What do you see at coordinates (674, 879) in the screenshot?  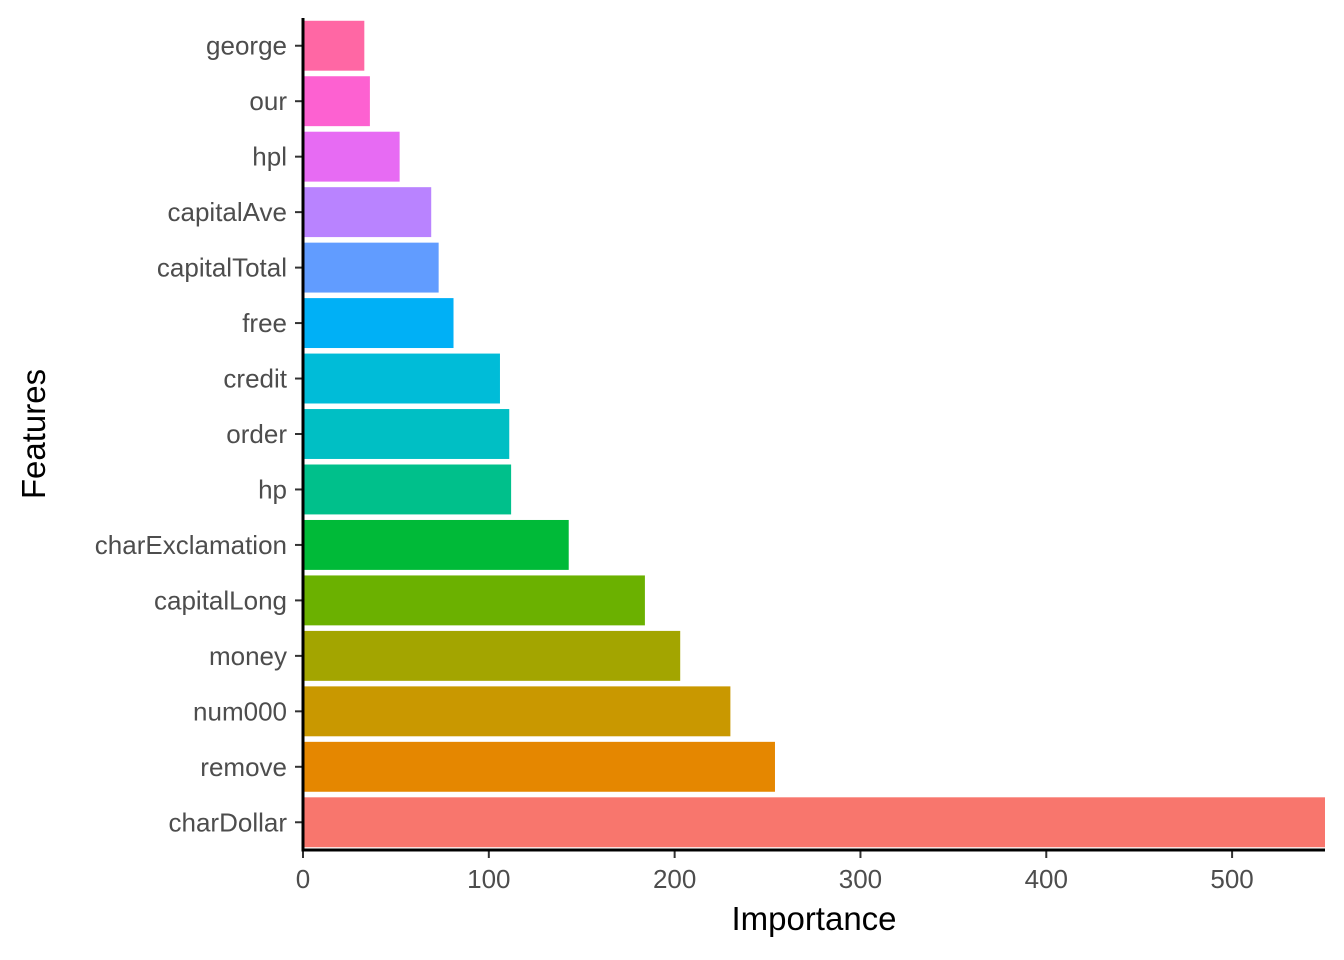 I see `x-tick-label: 200` at bounding box center [674, 879].